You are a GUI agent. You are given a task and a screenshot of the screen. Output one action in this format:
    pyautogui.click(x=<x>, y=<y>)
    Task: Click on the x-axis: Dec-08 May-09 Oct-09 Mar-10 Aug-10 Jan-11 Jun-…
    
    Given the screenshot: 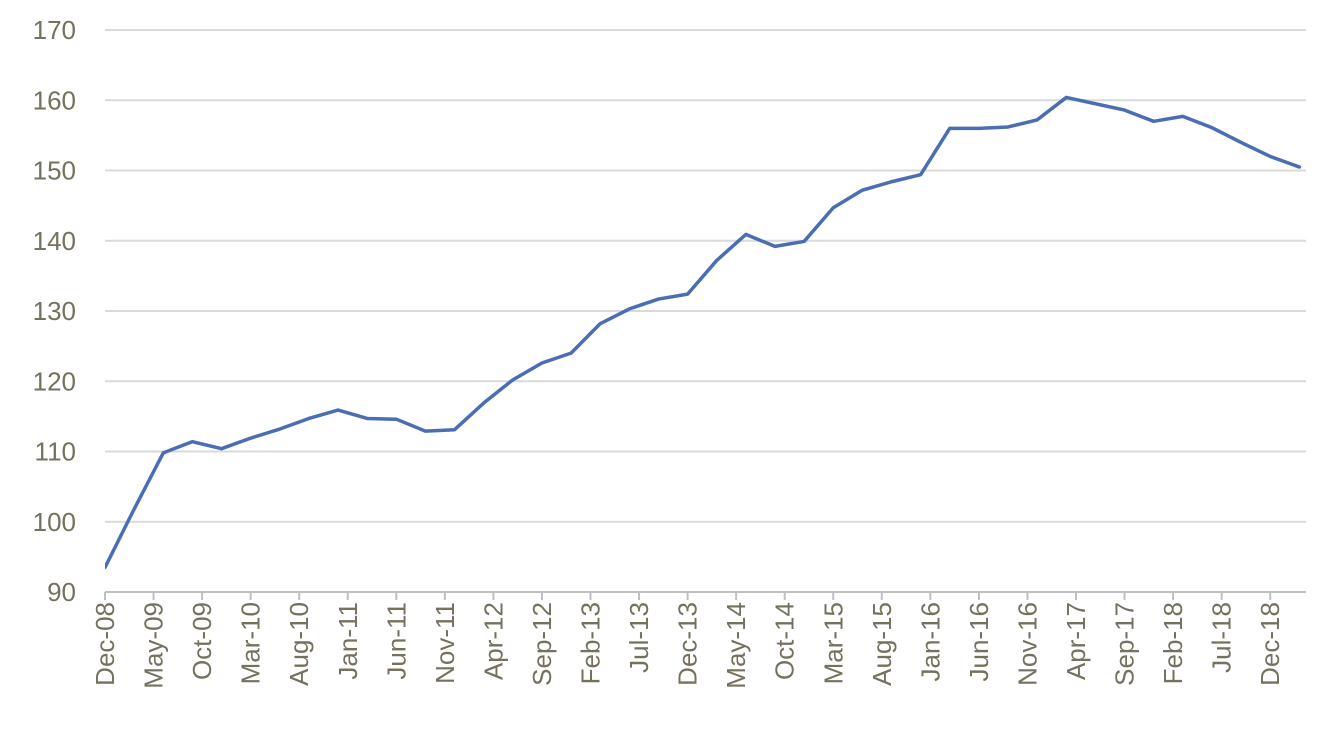 What is the action you would take?
    pyautogui.click(x=687, y=640)
    